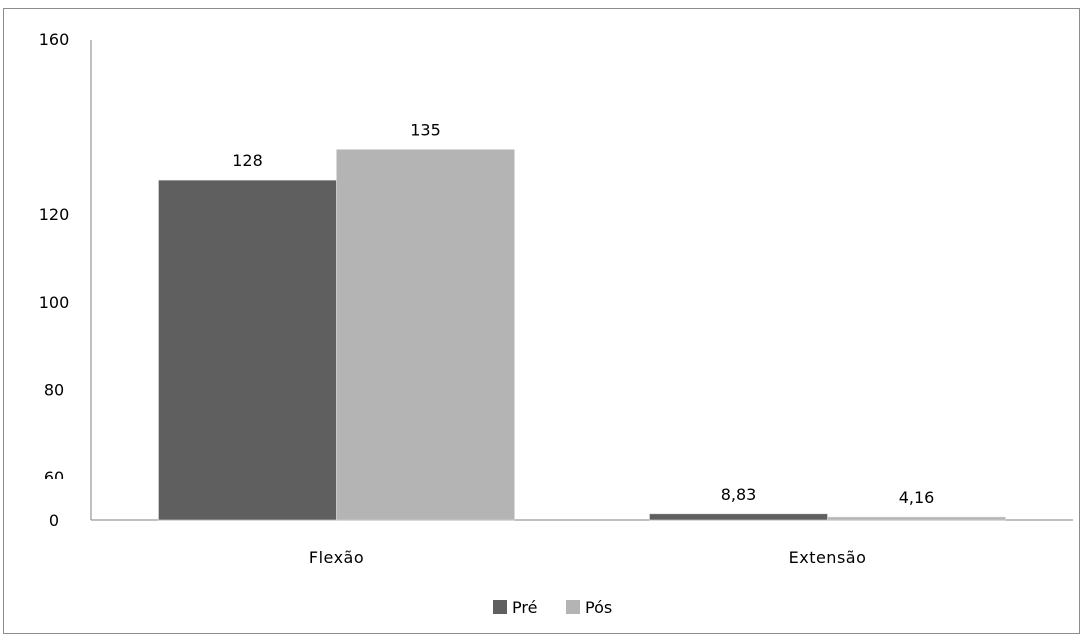  Describe the element at coordinates (598, 607) in the screenshot. I see `legend-label: Pós` at that location.